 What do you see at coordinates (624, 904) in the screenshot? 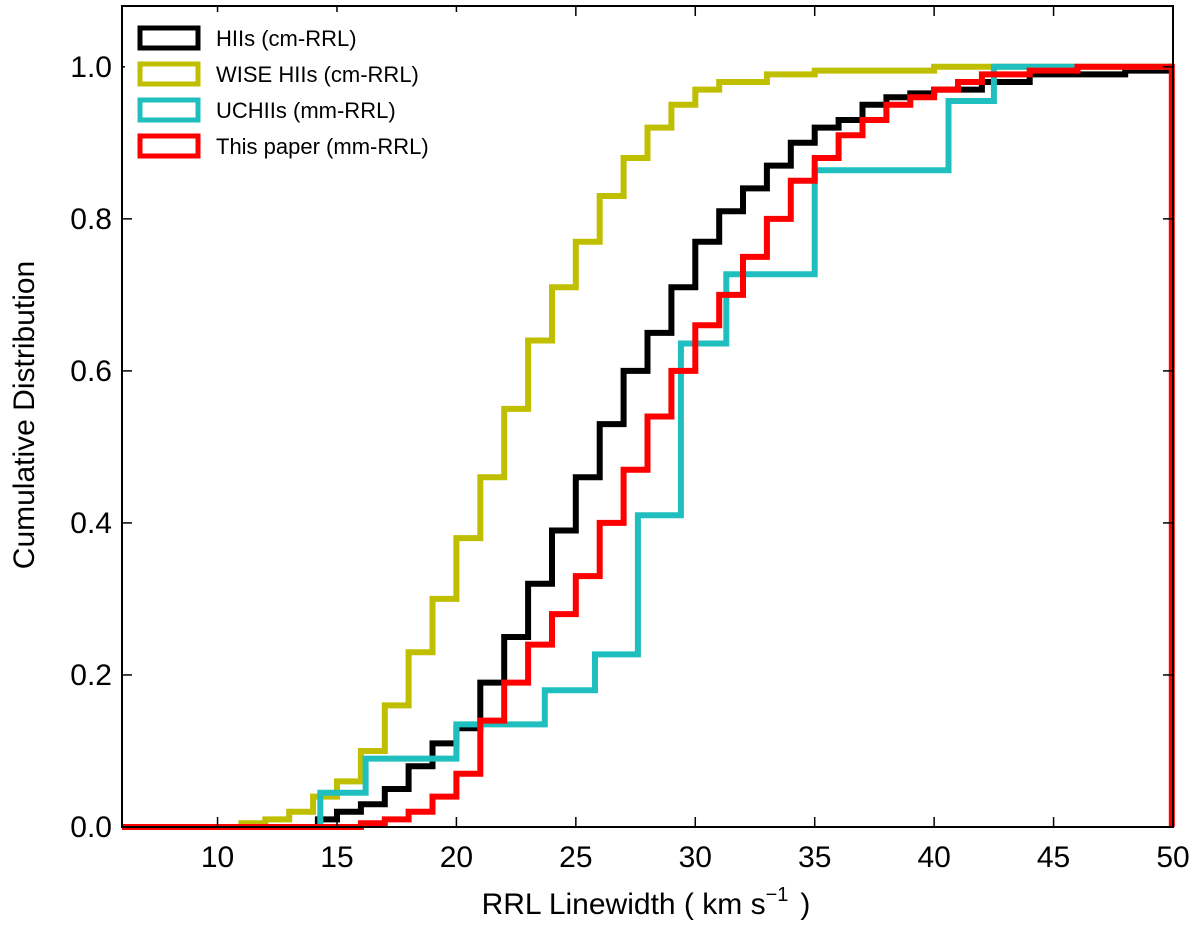
I see `x-axis-label-main: RRL Linewidth ( km s` at bounding box center [624, 904].